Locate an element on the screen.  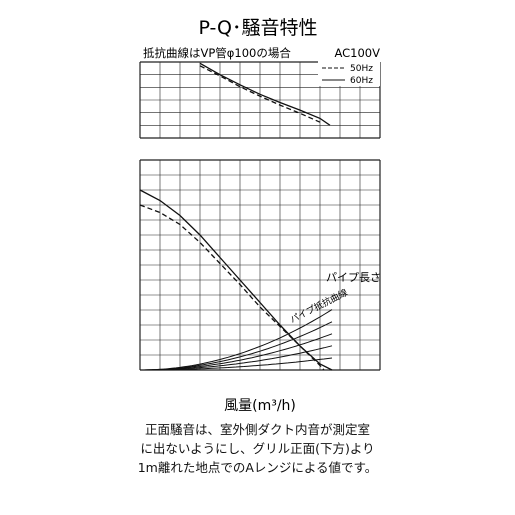
noise-series-line-60hz is located at coordinates (265, 94).